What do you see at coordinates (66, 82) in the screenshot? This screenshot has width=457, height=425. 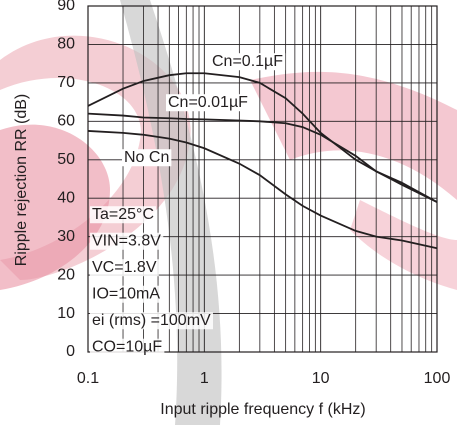 I see `y-tick-label: 70` at bounding box center [66, 82].